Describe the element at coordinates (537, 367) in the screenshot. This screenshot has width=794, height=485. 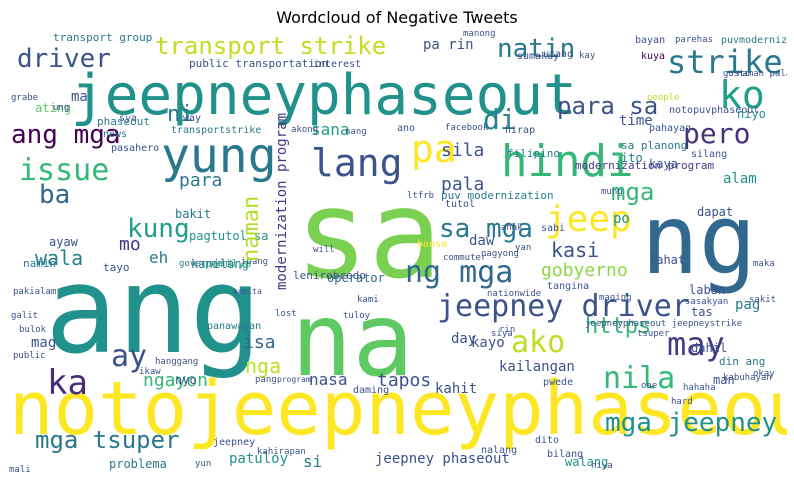
I see `cloud-word: kailangan` at that location.